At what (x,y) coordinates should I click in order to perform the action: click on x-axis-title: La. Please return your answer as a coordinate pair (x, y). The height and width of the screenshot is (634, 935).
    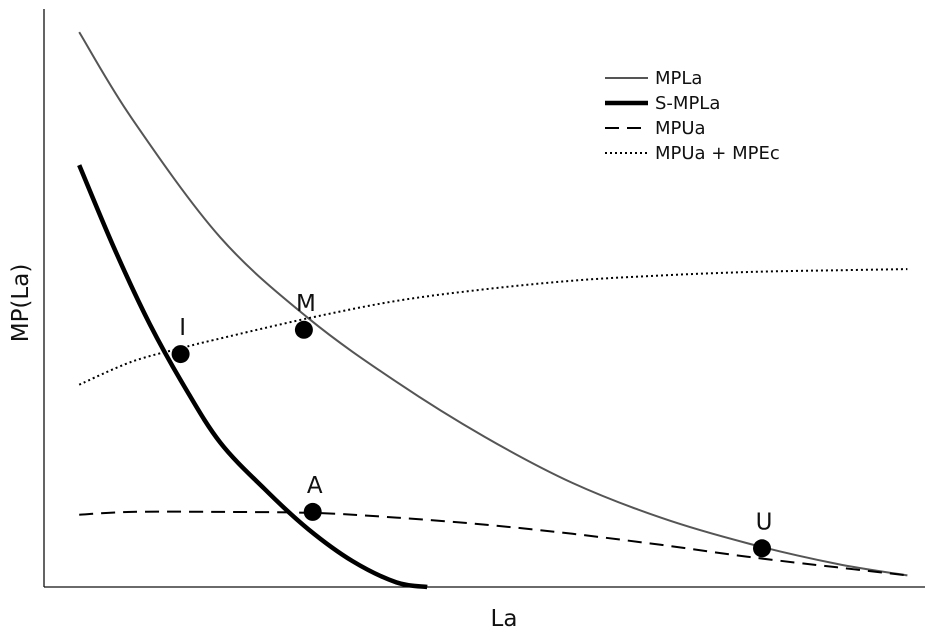
    Looking at the image, I should click on (504, 619).